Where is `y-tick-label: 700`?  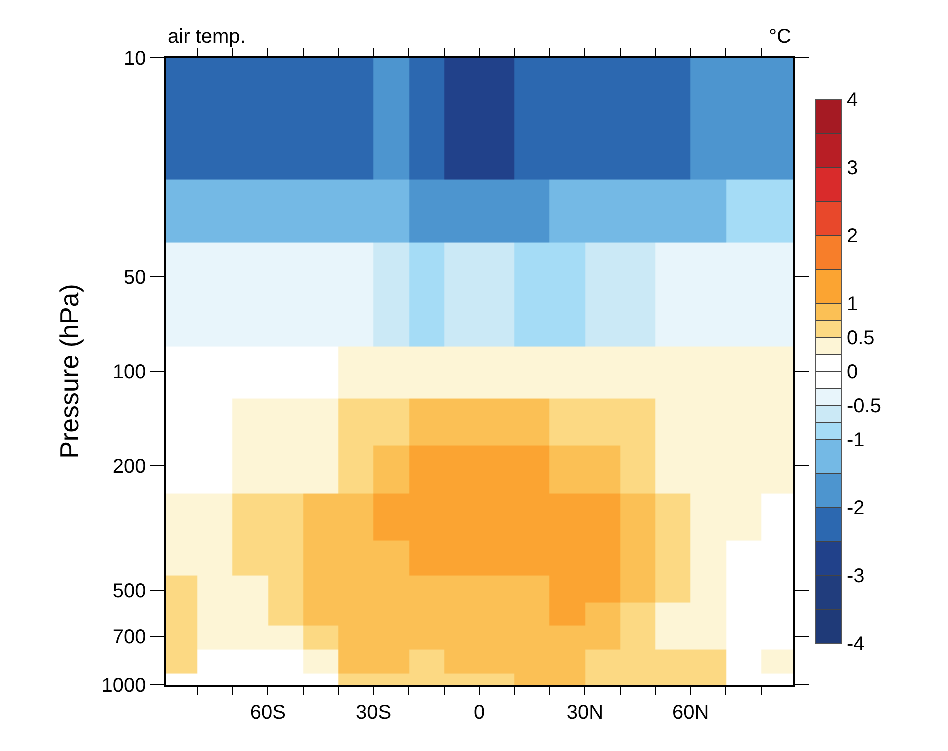 y-tick-label: 700 is located at coordinates (129, 637).